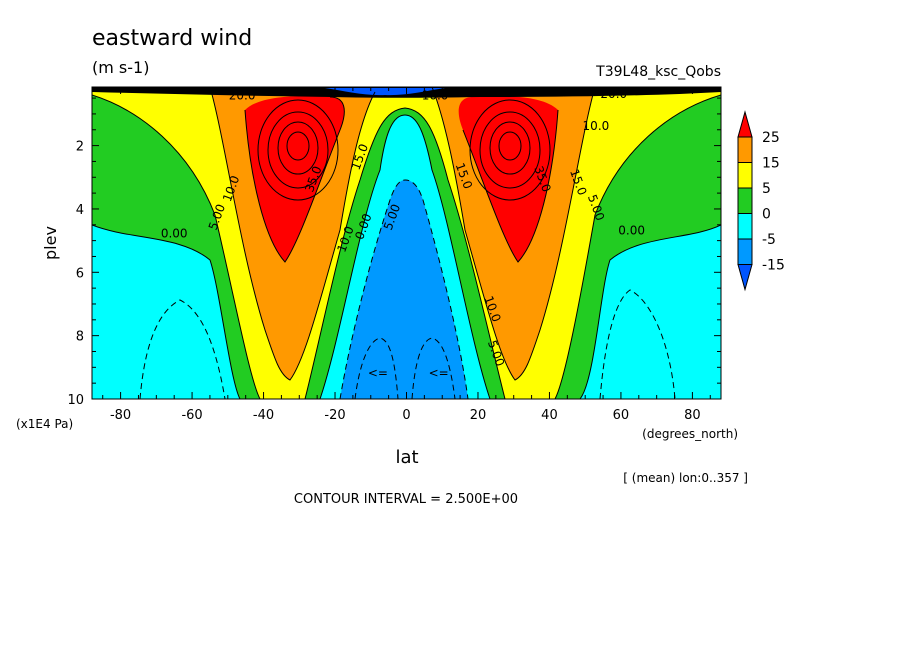 The height and width of the screenshot is (658, 904). I want to click on colorbar-arrow-bottom, so click(745, 278).